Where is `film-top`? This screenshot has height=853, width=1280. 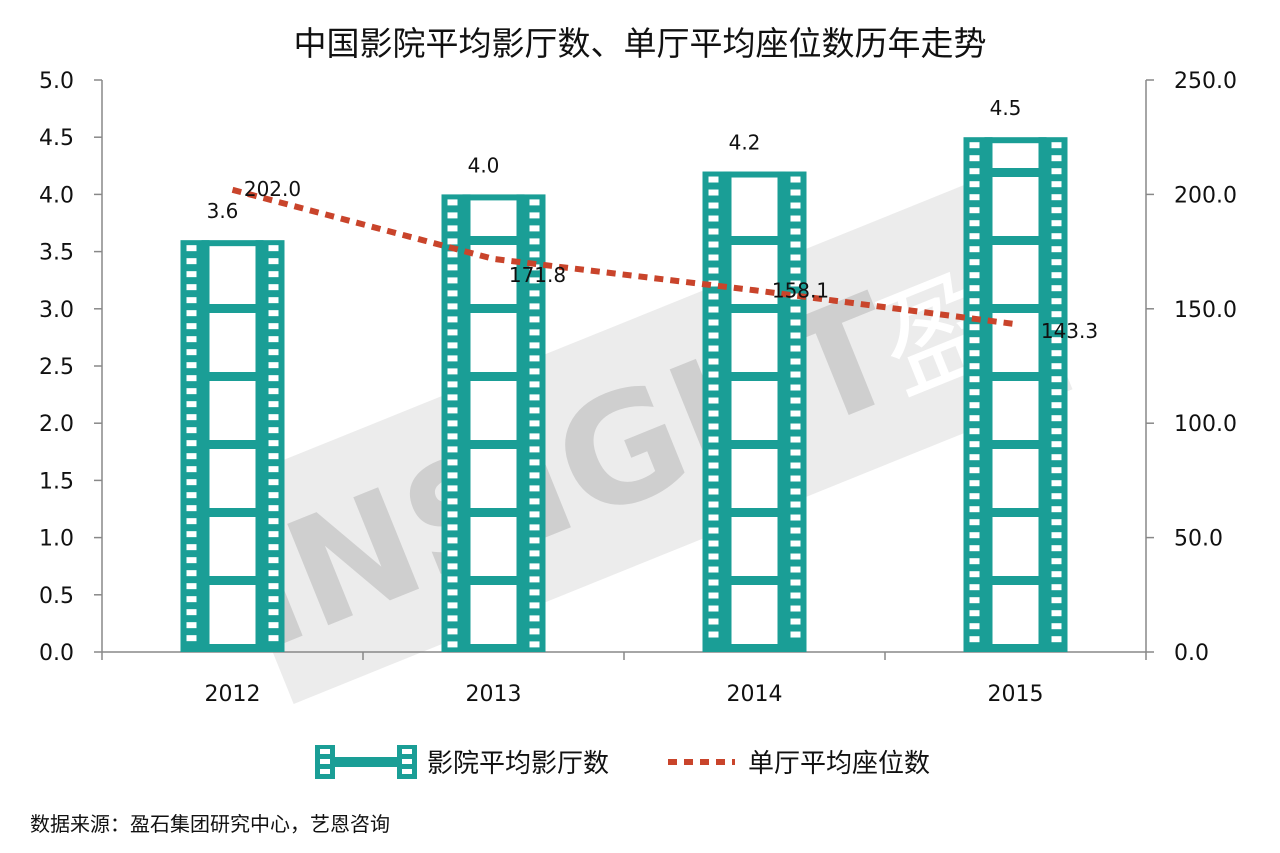
film-top is located at coordinates (493, 197).